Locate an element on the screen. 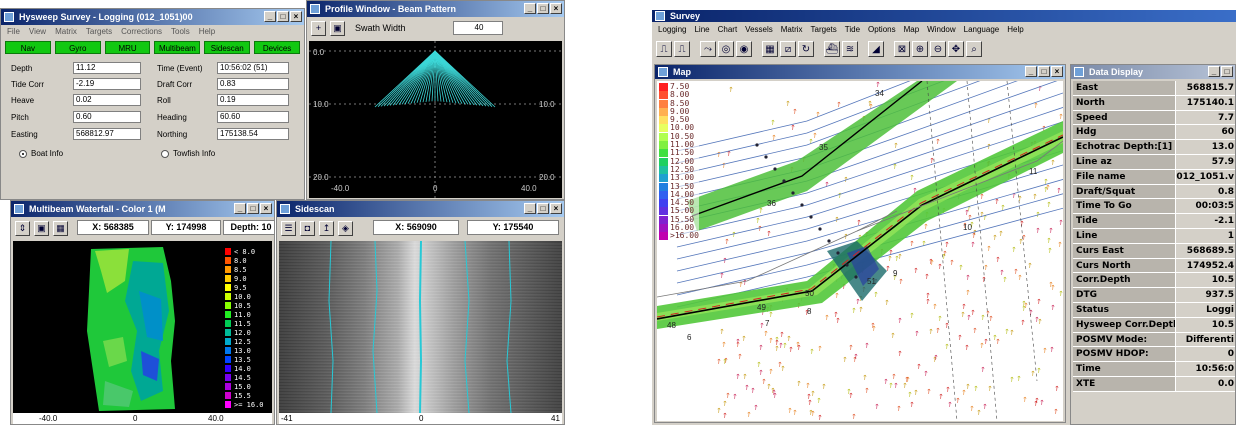 This screenshot has width=1236, height=425. menu-tide: Tide is located at coordinates (852, 29).